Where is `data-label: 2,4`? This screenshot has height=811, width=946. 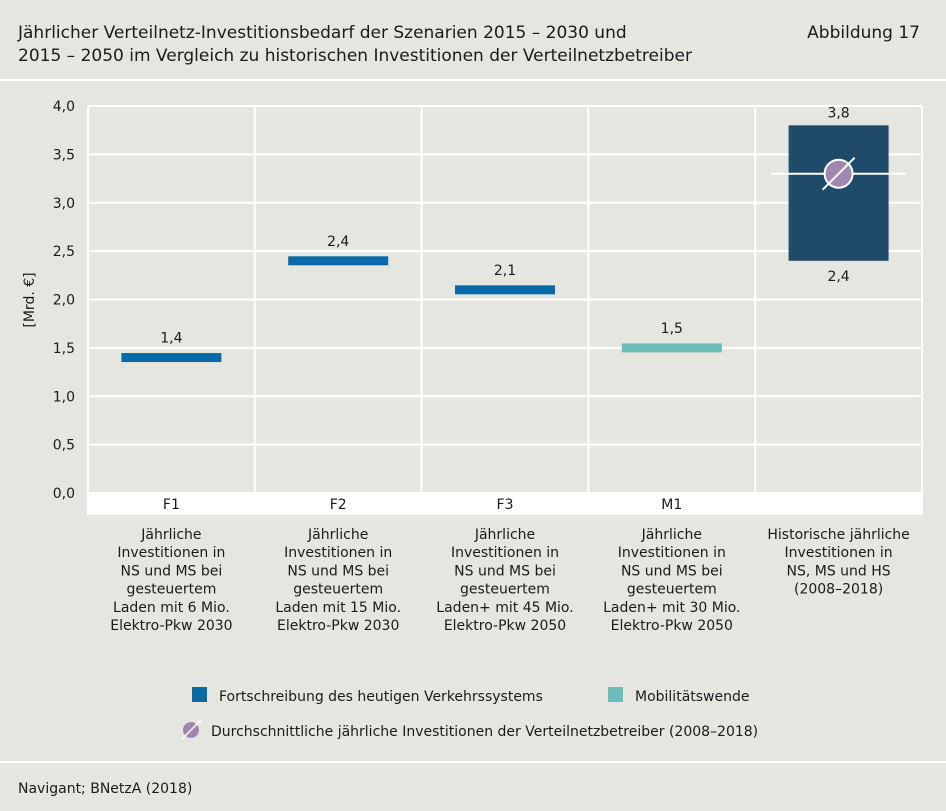 data-label: 2,4 is located at coordinates (338, 242).